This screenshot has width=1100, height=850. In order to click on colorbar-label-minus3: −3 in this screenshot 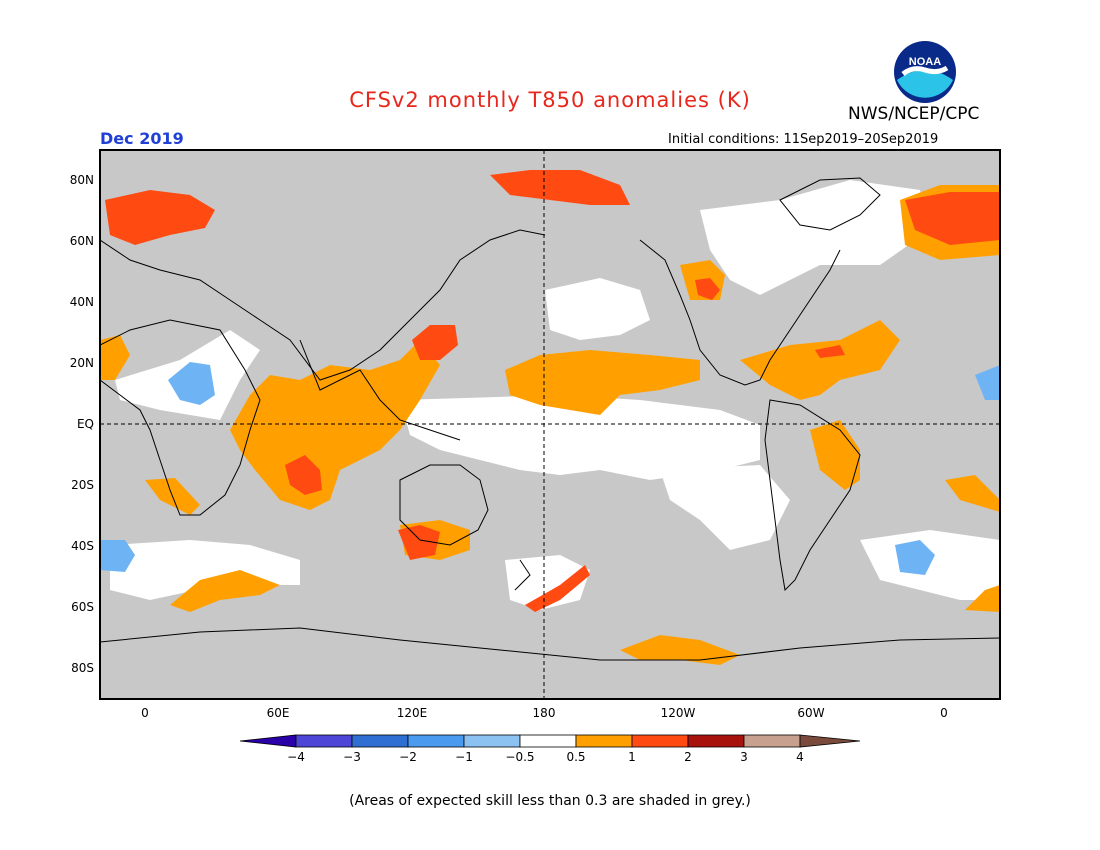, I will do `click(352, 757)`.